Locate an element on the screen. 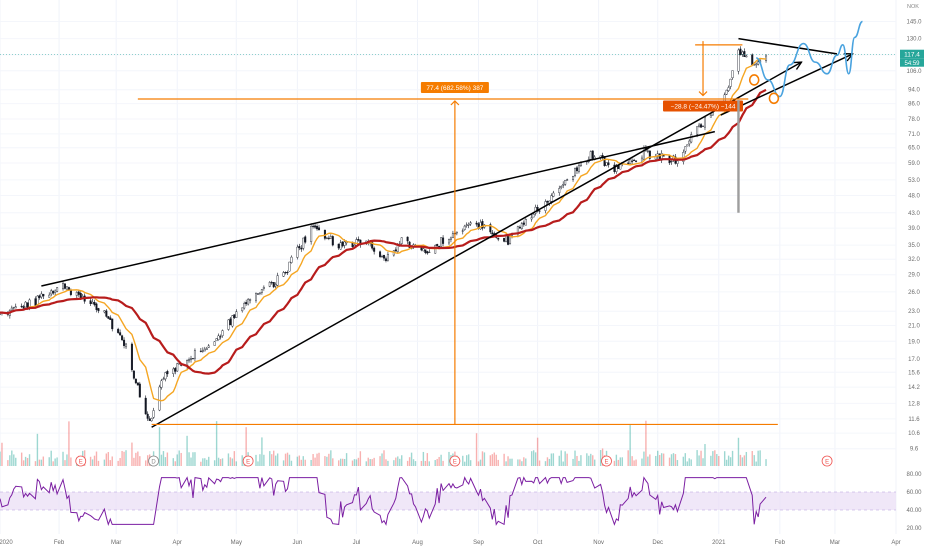 The height and width of the screenshot is (555, 932). earnings-marker is located at coordinates (81, 461).